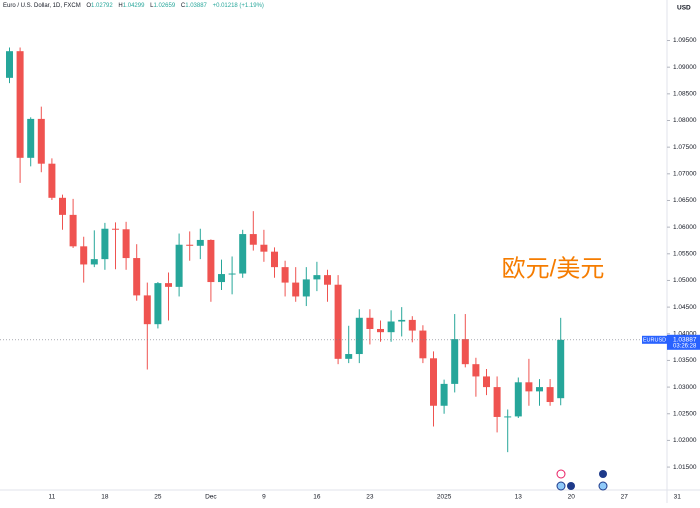 The width and height of the screenshot is (700, 508). I want to click on currency: USD, so click(684, 8).